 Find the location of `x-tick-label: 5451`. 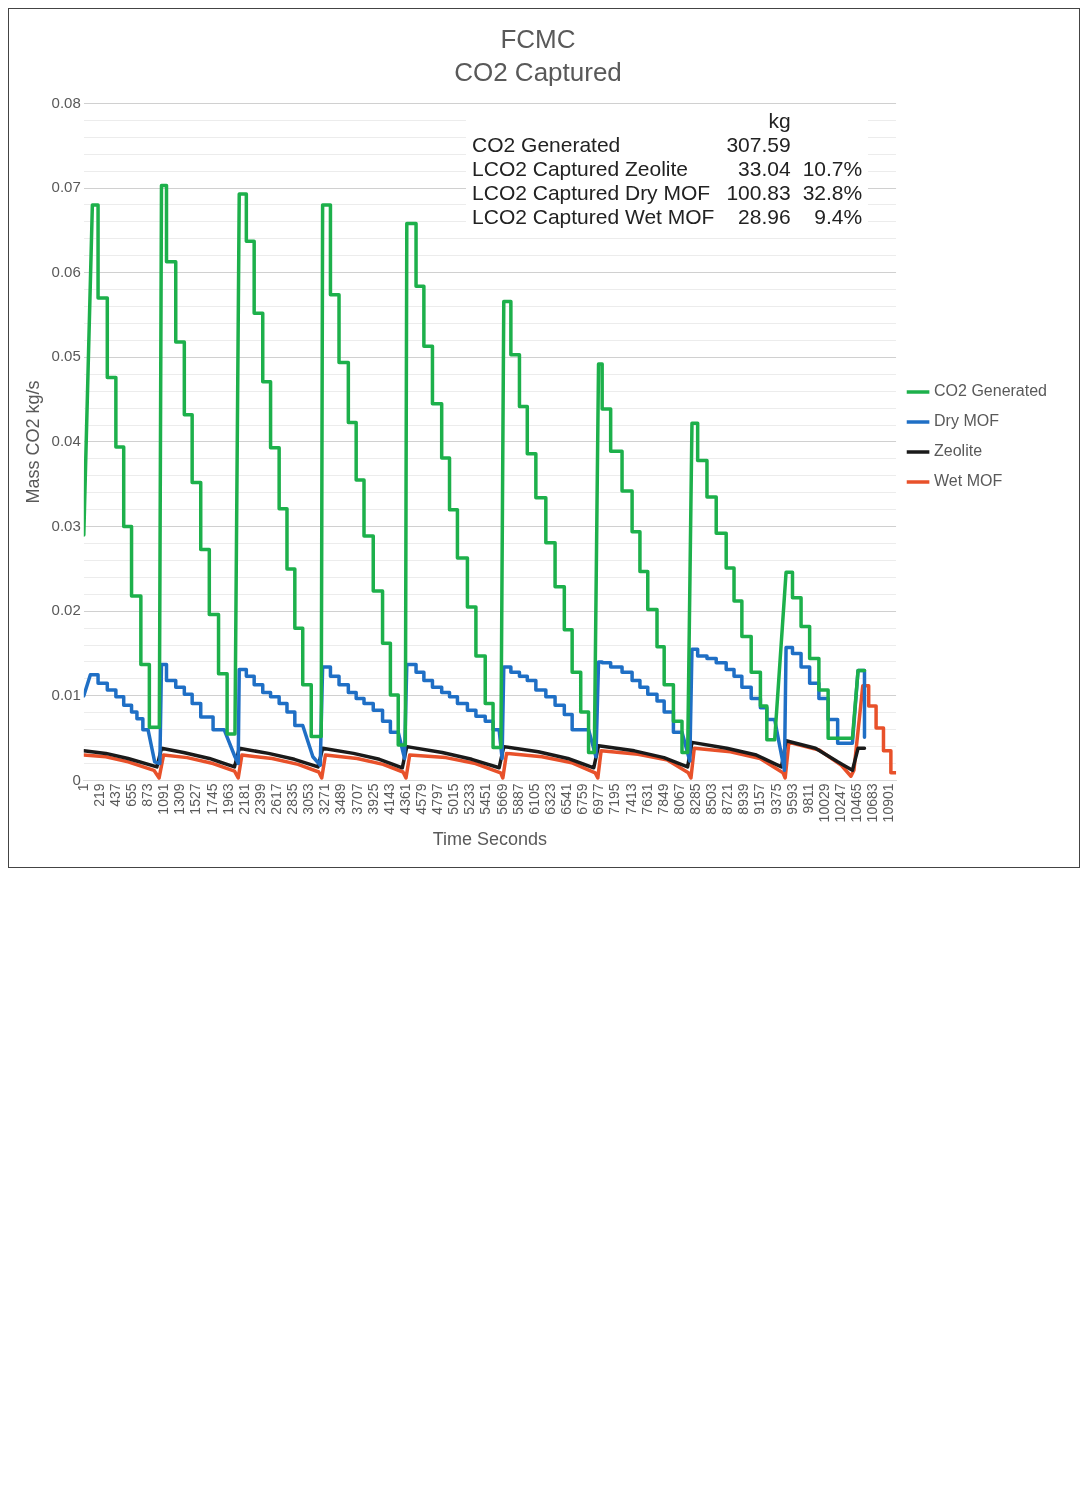

x-tick-label: 5451 is located at coordinates (485, 799).